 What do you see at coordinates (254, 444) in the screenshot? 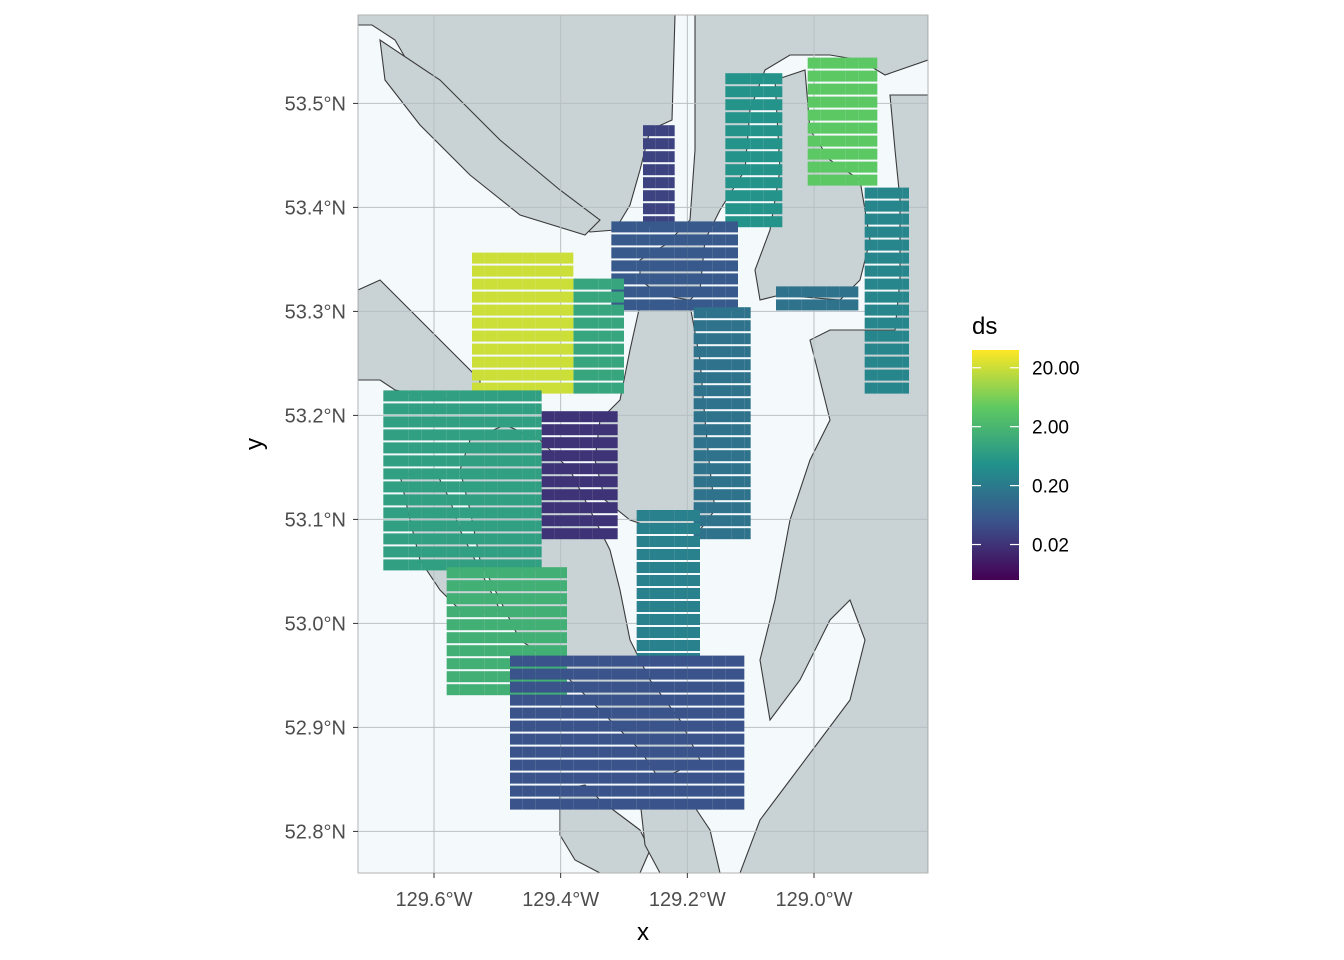
I see `y-axis-title: y` at bounding box center [254, 444].